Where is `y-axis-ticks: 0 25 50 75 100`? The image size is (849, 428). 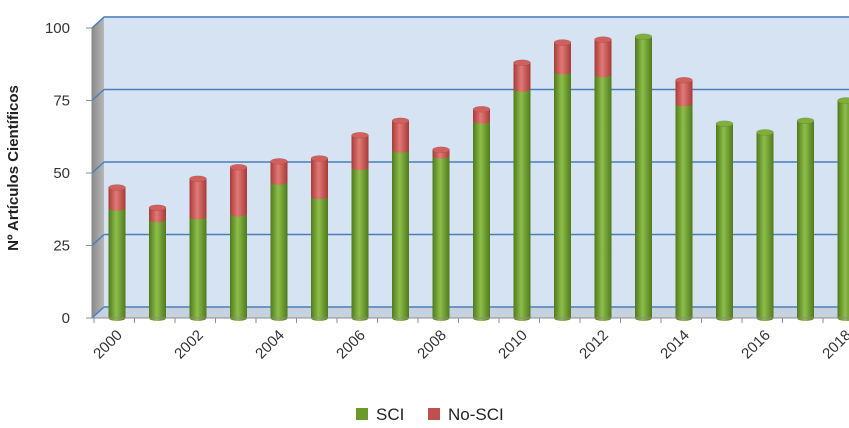
y-axis-ticks: 0 25 50 75 100 is located at coordinates (68, 173).